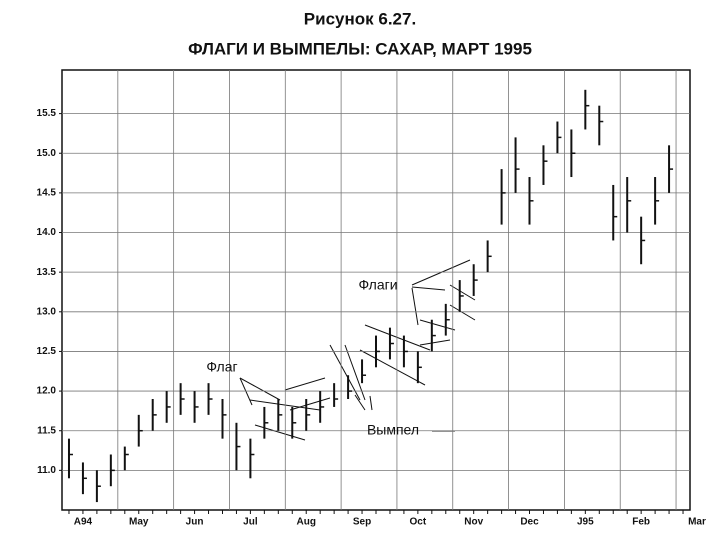  What do you see at coordinates (360, 18) in the screenshot?
I see `chart-title: Рисунок 6.27.` at bounding box center [360, 18].